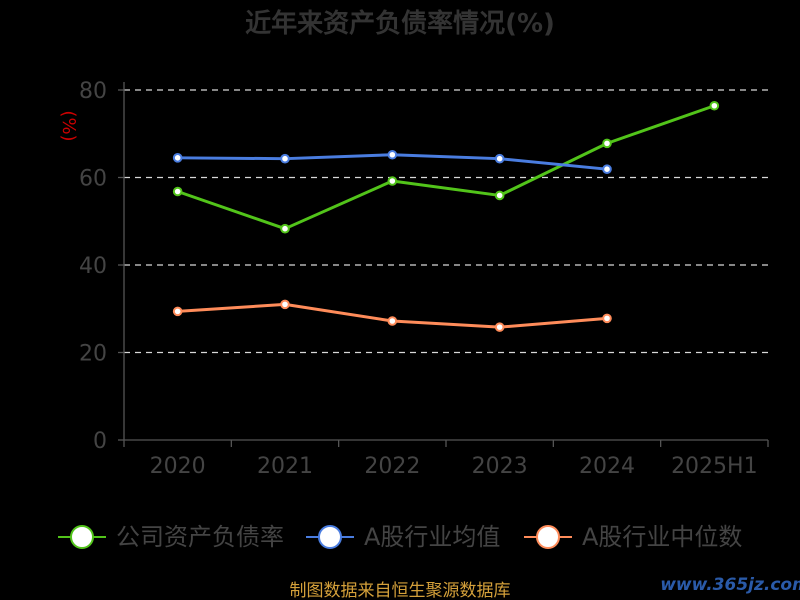 Image resolution: width=800 pixels, height=600 pixels. What do you see at coordinates (93, 179) in the screenshot?
I see `y-tick-label: 60` at bounding box center [93, 179].